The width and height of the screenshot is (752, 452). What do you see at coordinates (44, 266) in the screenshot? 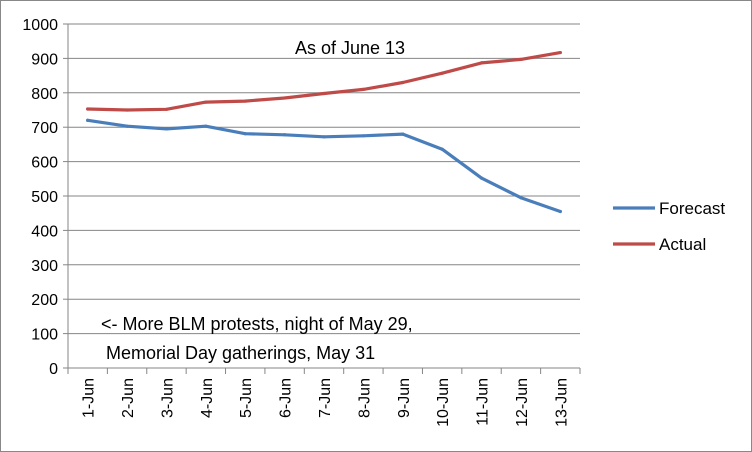
I see `y-tick-label: 300` at bounding box center [44, 266].